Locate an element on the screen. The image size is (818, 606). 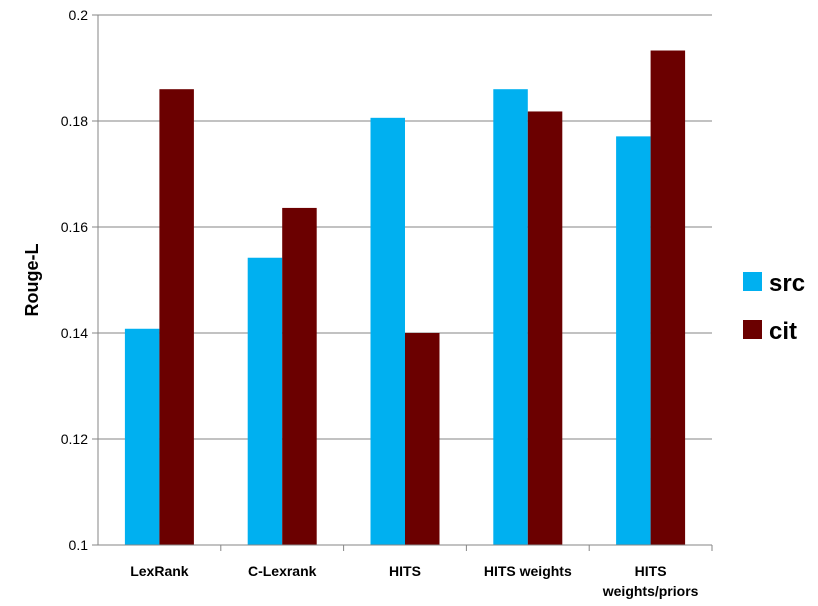
y-tick-label: 0.2 is located at coordinates (79, 15).